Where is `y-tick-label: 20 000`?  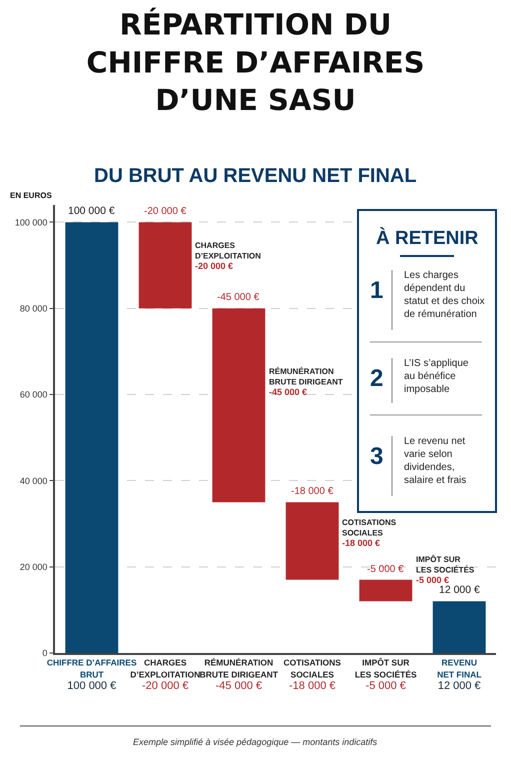
y-tick-label: 20 000 is located at coordinates (34, 567).